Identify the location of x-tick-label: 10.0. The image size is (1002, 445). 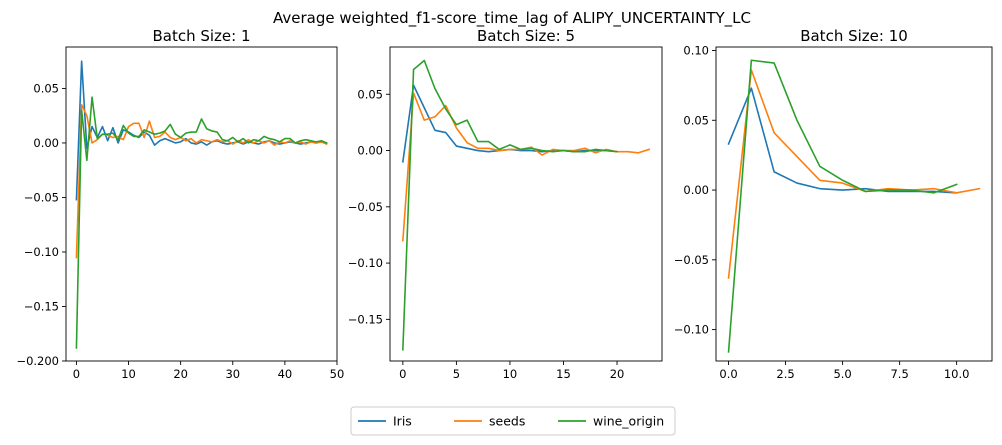
(957, 374).